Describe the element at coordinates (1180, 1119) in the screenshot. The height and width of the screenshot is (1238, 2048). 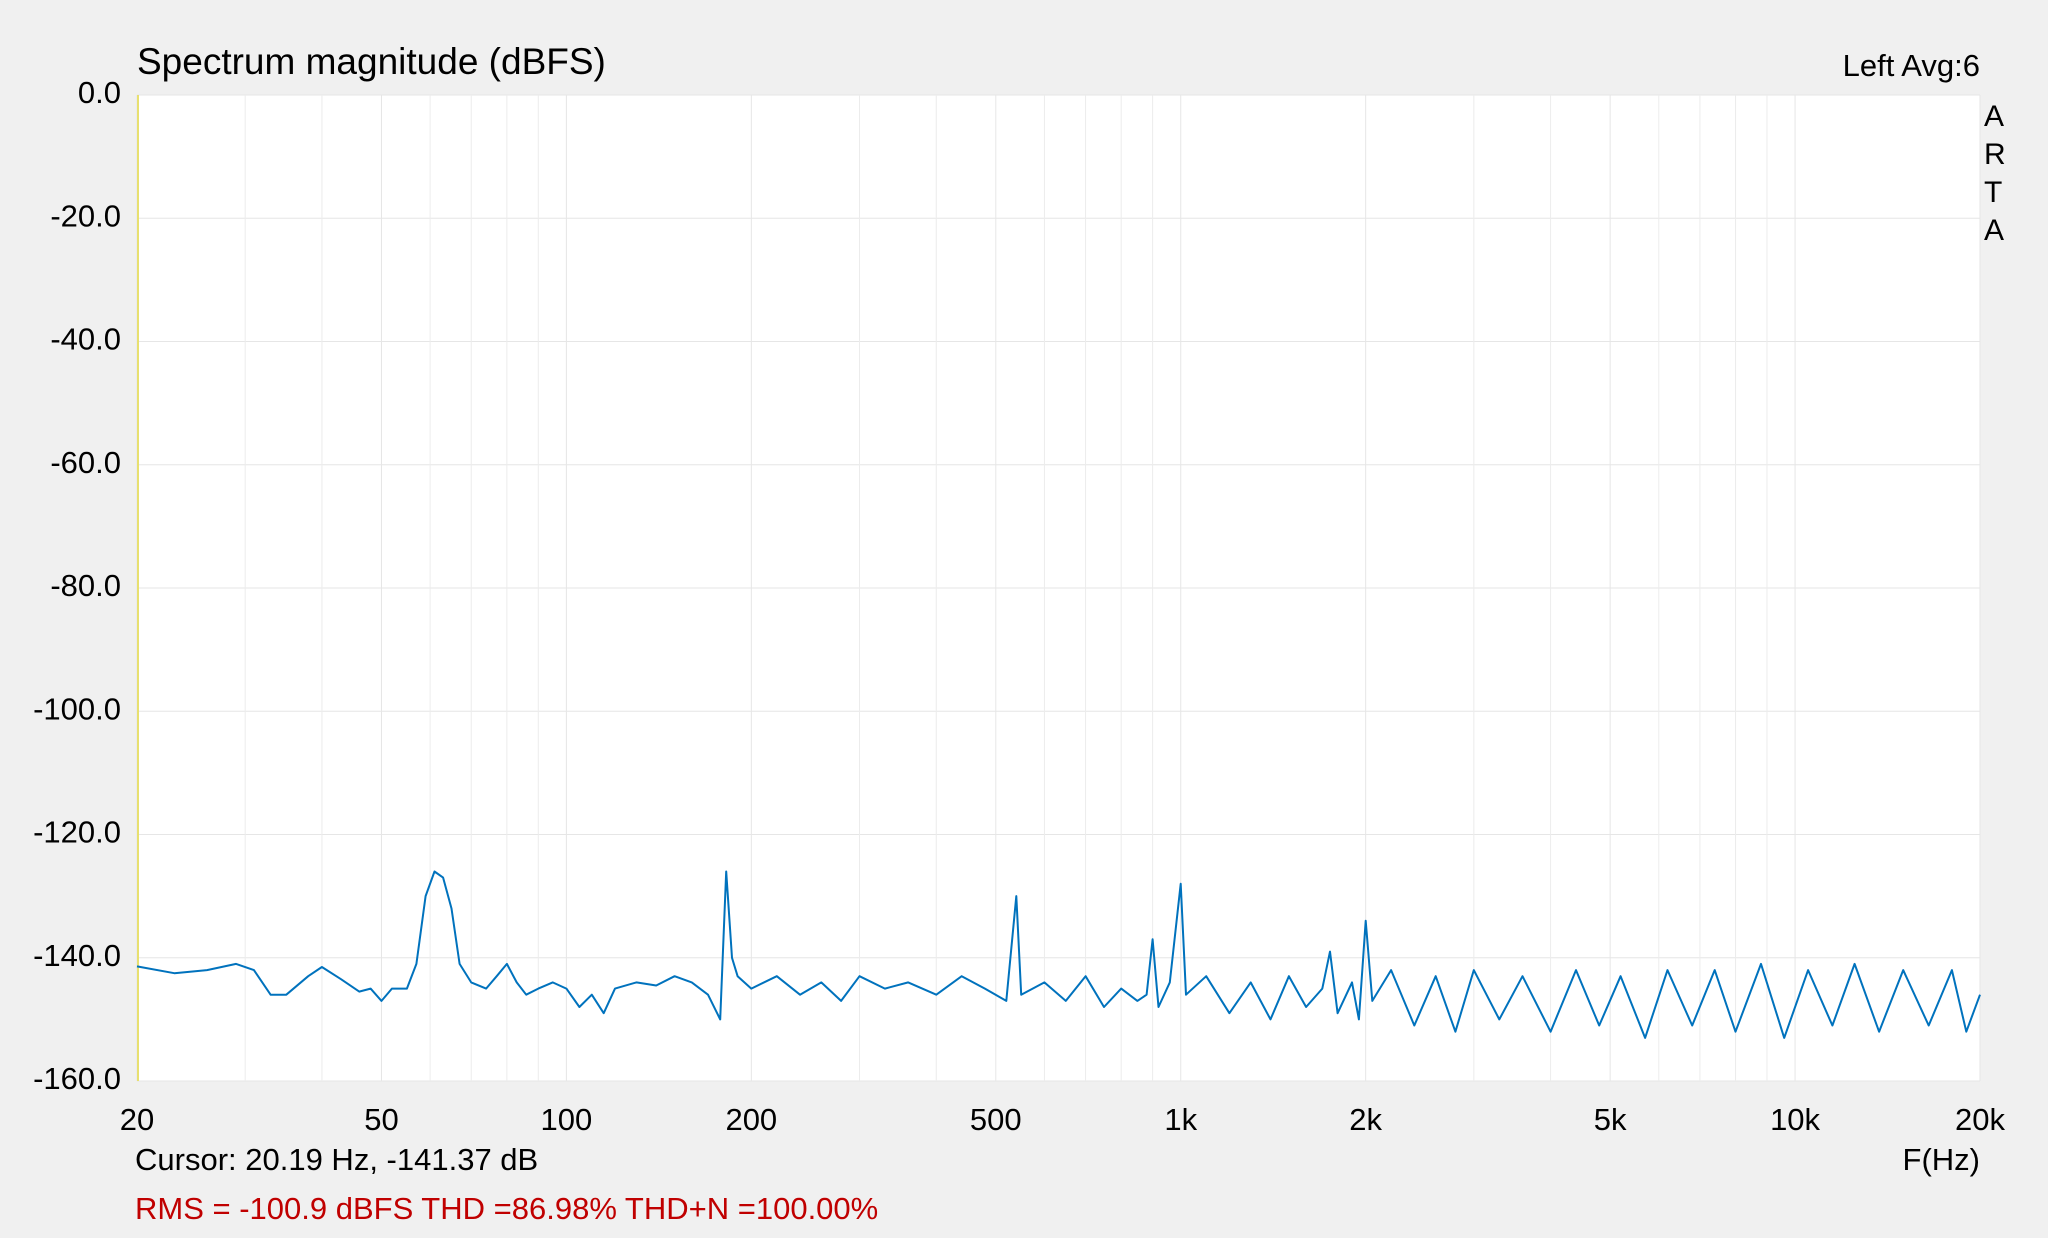
I see `x-tick-label: 1k` at that location.